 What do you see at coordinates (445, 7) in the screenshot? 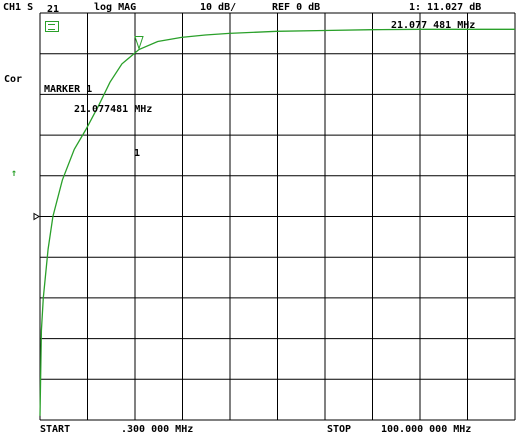
I see `marker-readout-value: 1: 11.027 dB` at bounding box center [445, 7].